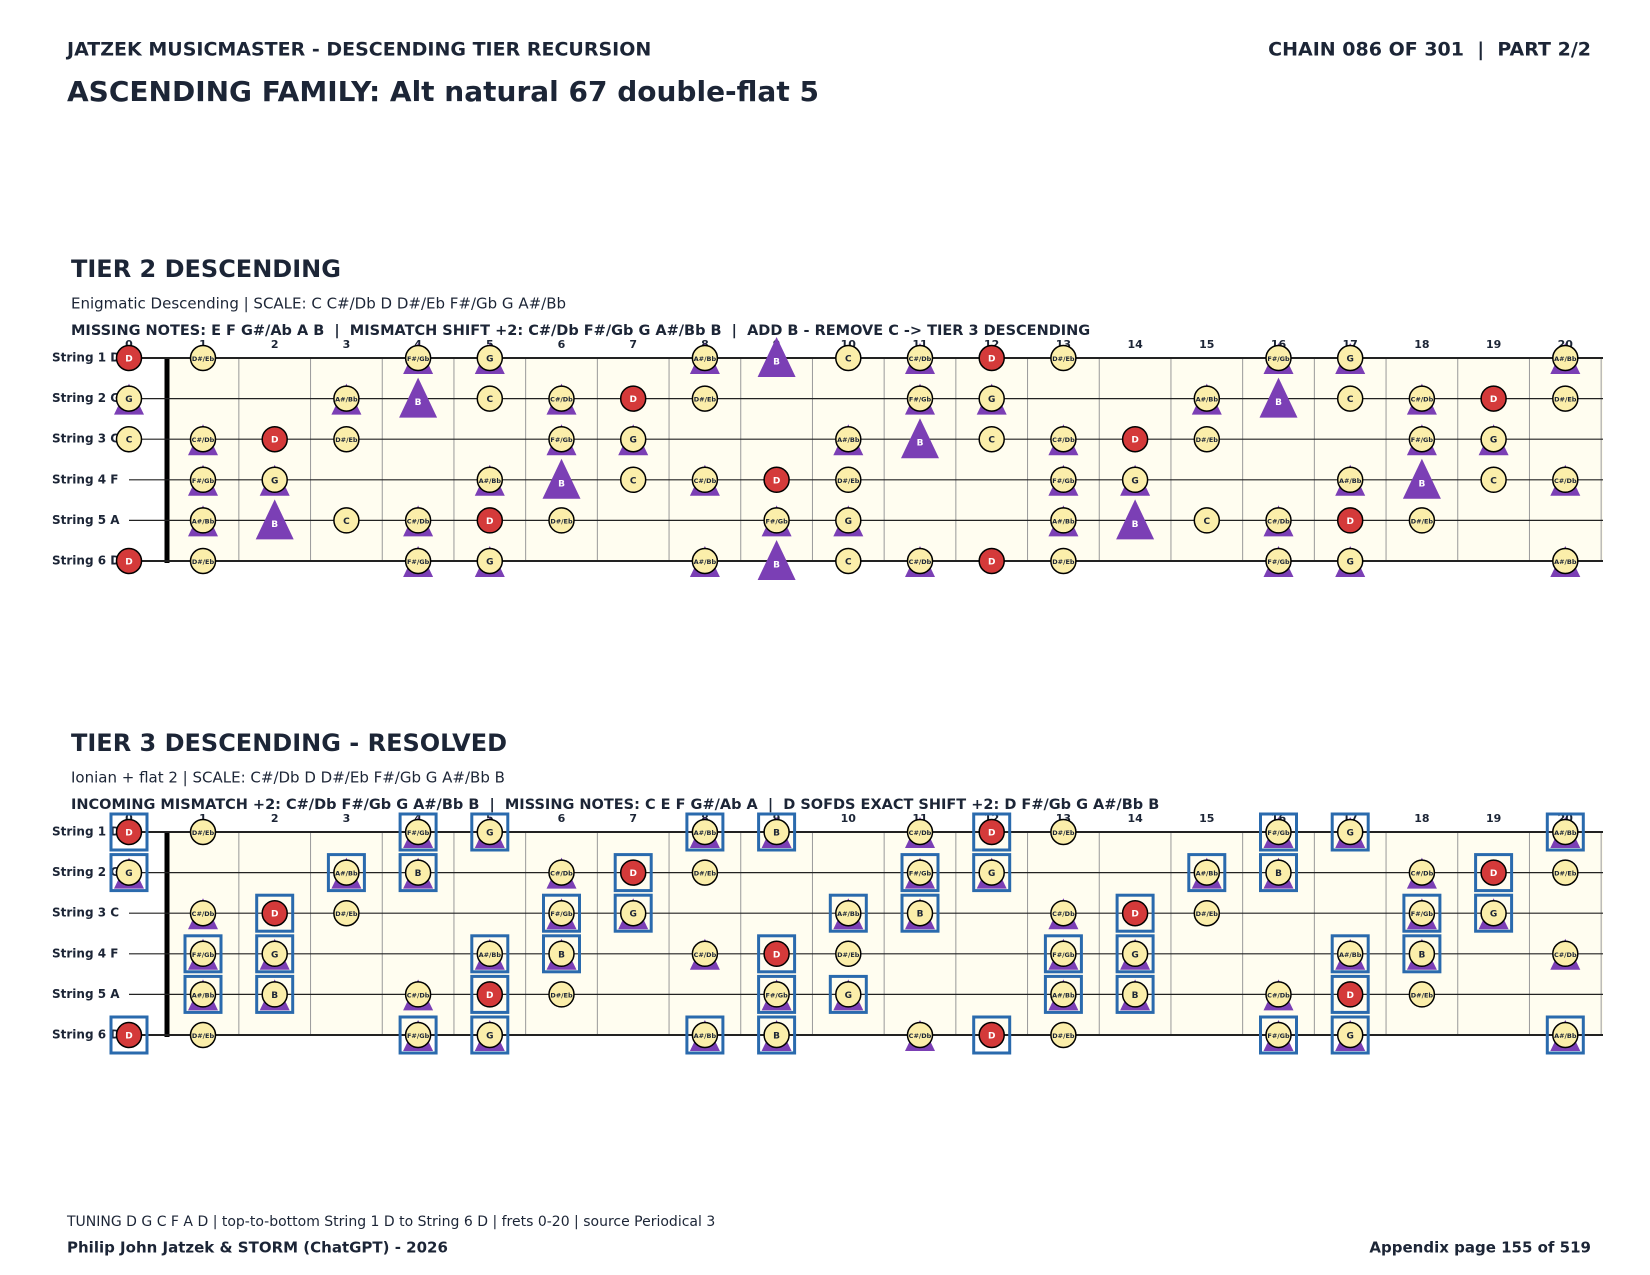 The image size is (1650, 1275). I want to click on string-label: String 5 A, so click(86, 994).